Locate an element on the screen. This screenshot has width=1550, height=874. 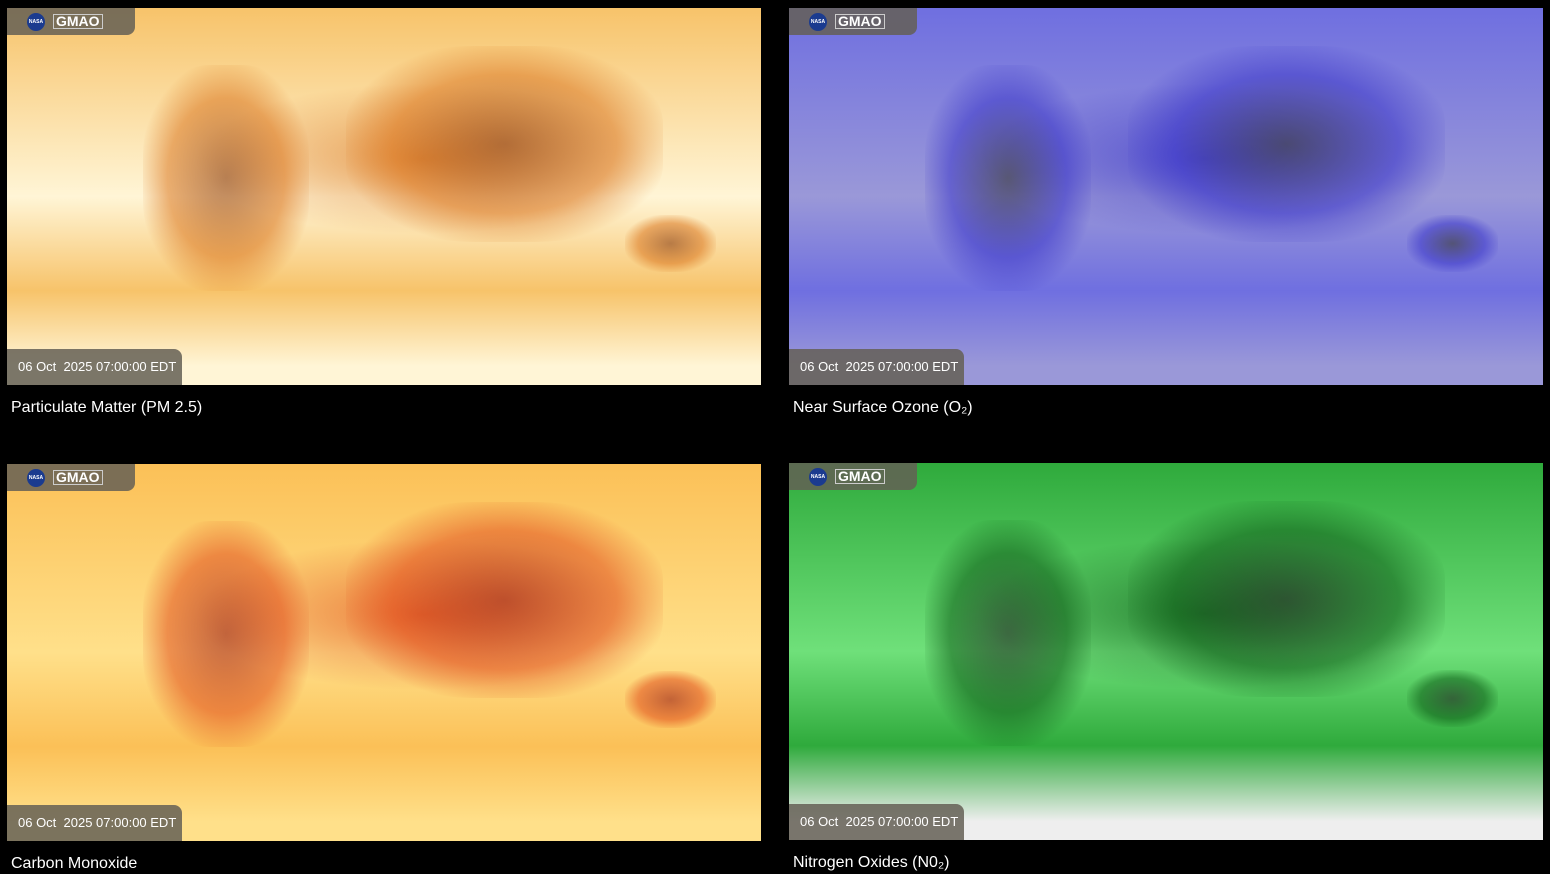
map-title: Carbon Monoxide is located at coordinates (74, 863).